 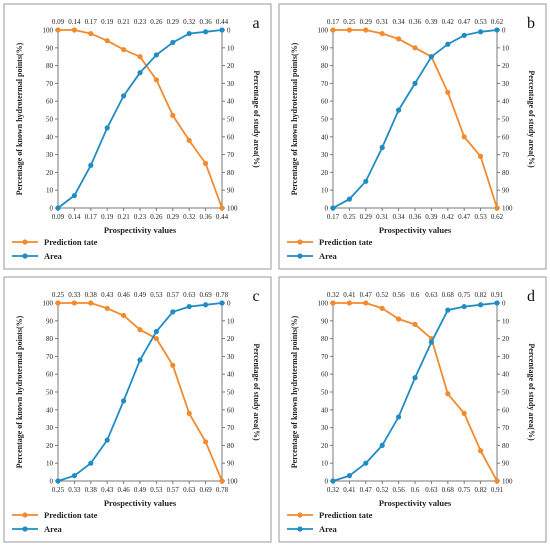 What do you see at coordinates (464, 295) in the screenshot?
I see `x-tick-label-top: 0.75` at bounding box center [464, 295].